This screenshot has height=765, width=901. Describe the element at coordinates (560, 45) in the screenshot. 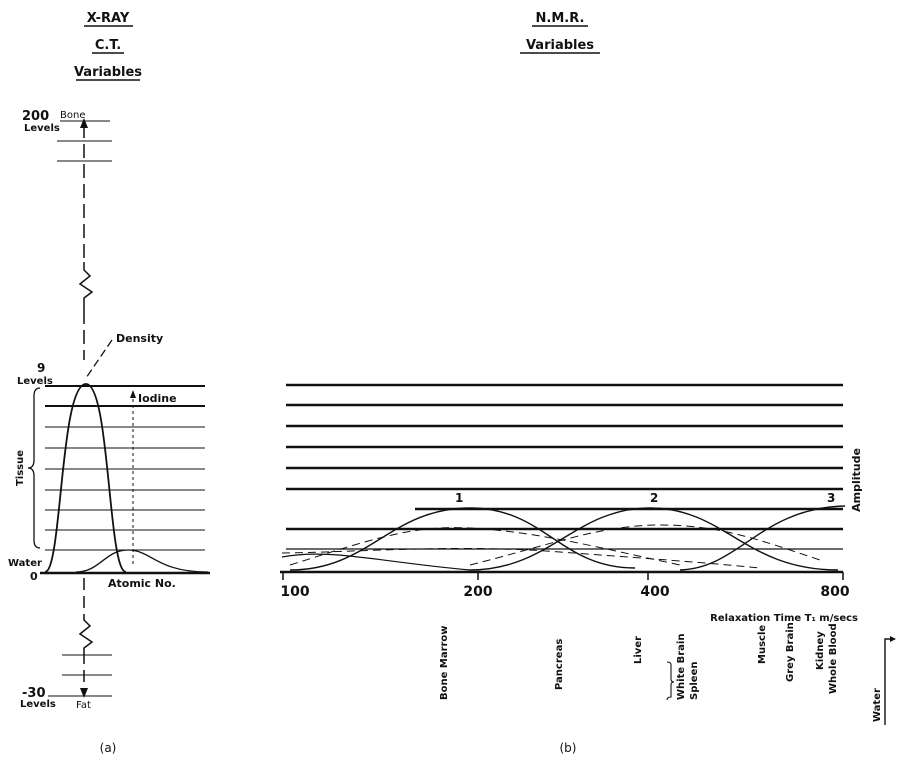

I see `nmr-heading-2: Variables` at that location.